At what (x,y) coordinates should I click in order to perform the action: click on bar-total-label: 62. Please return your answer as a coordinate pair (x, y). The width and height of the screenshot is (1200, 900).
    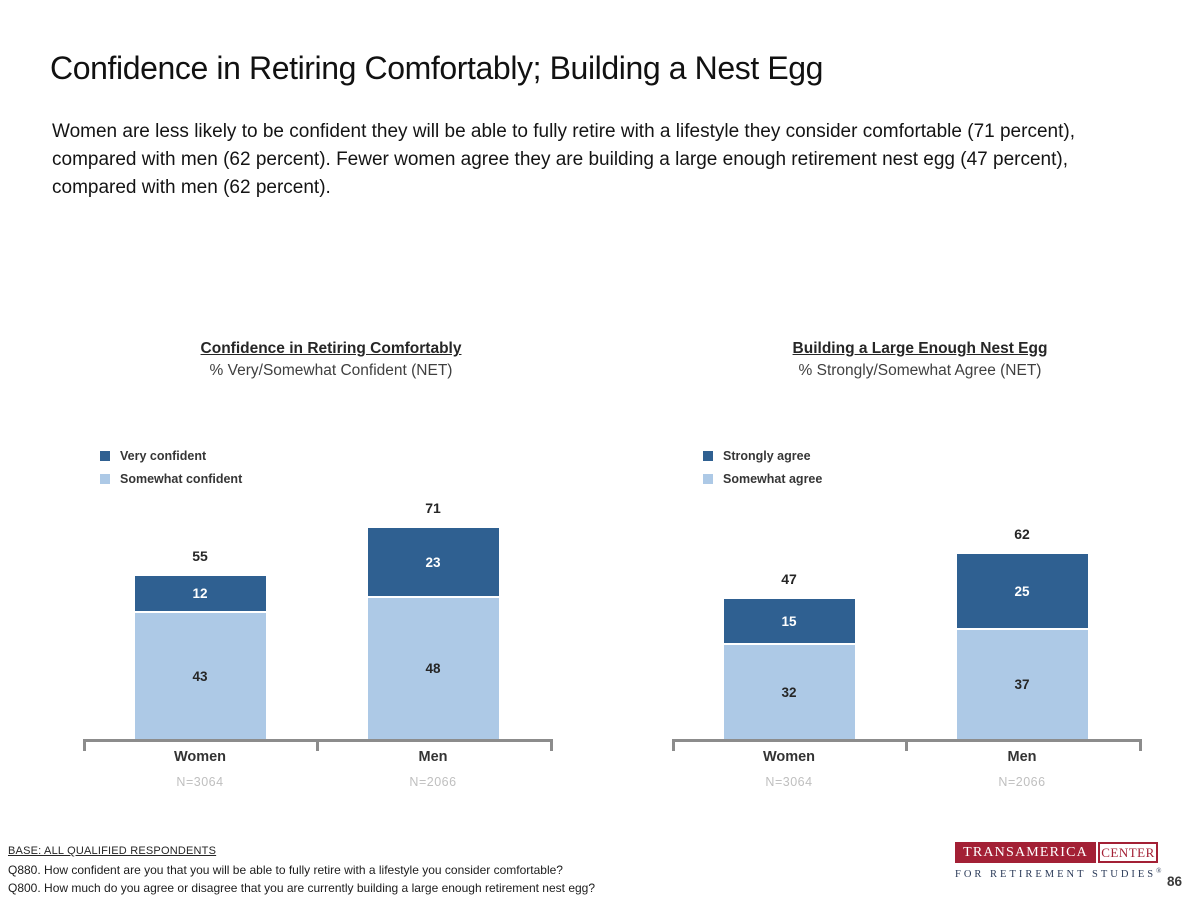
    Looking at the image, I should click on (1022, 534).